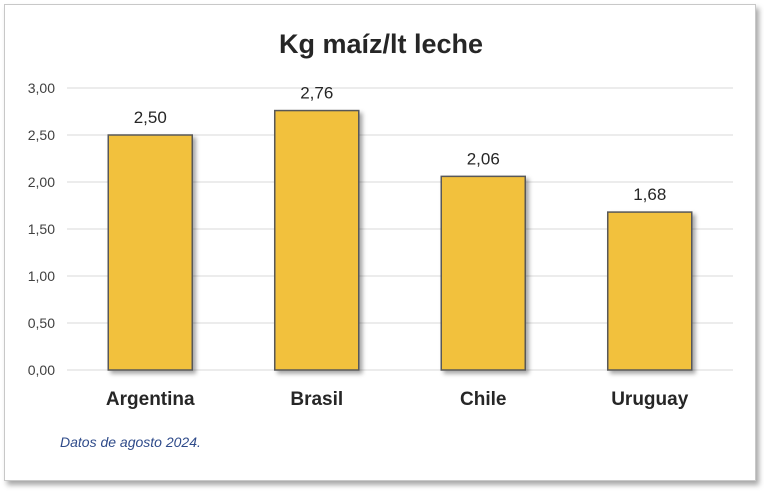  I want to click on category-label: Argentina, so click(150, 399).